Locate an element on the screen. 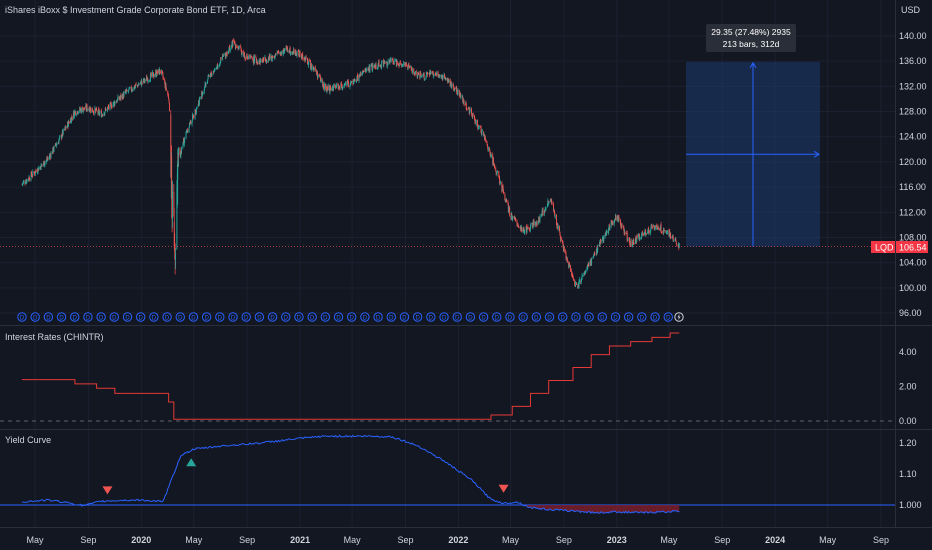 This screenshot has width=932, height=550. price-axis-label: 120.00 is located at coordinates (913, 162).